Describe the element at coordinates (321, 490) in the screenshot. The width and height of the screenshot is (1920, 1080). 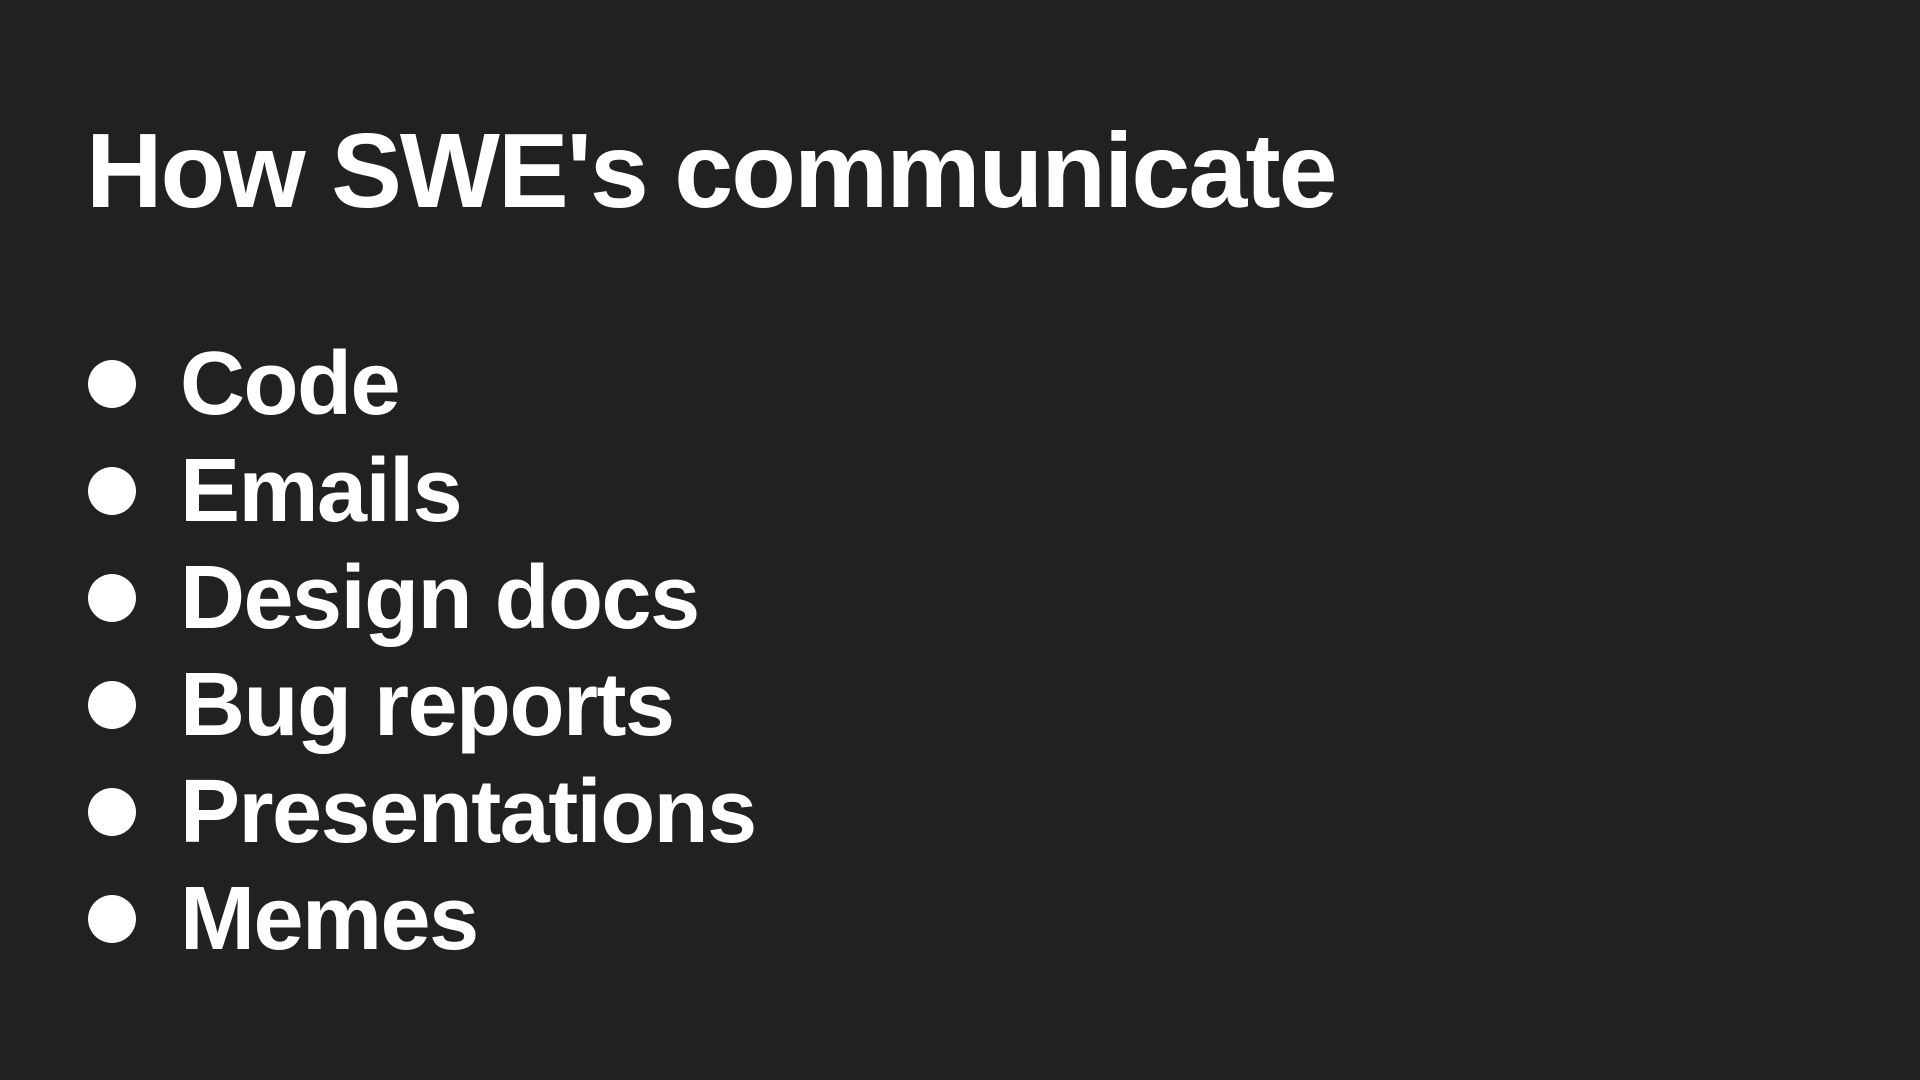
I see `bullet-text: Emails` at that location.